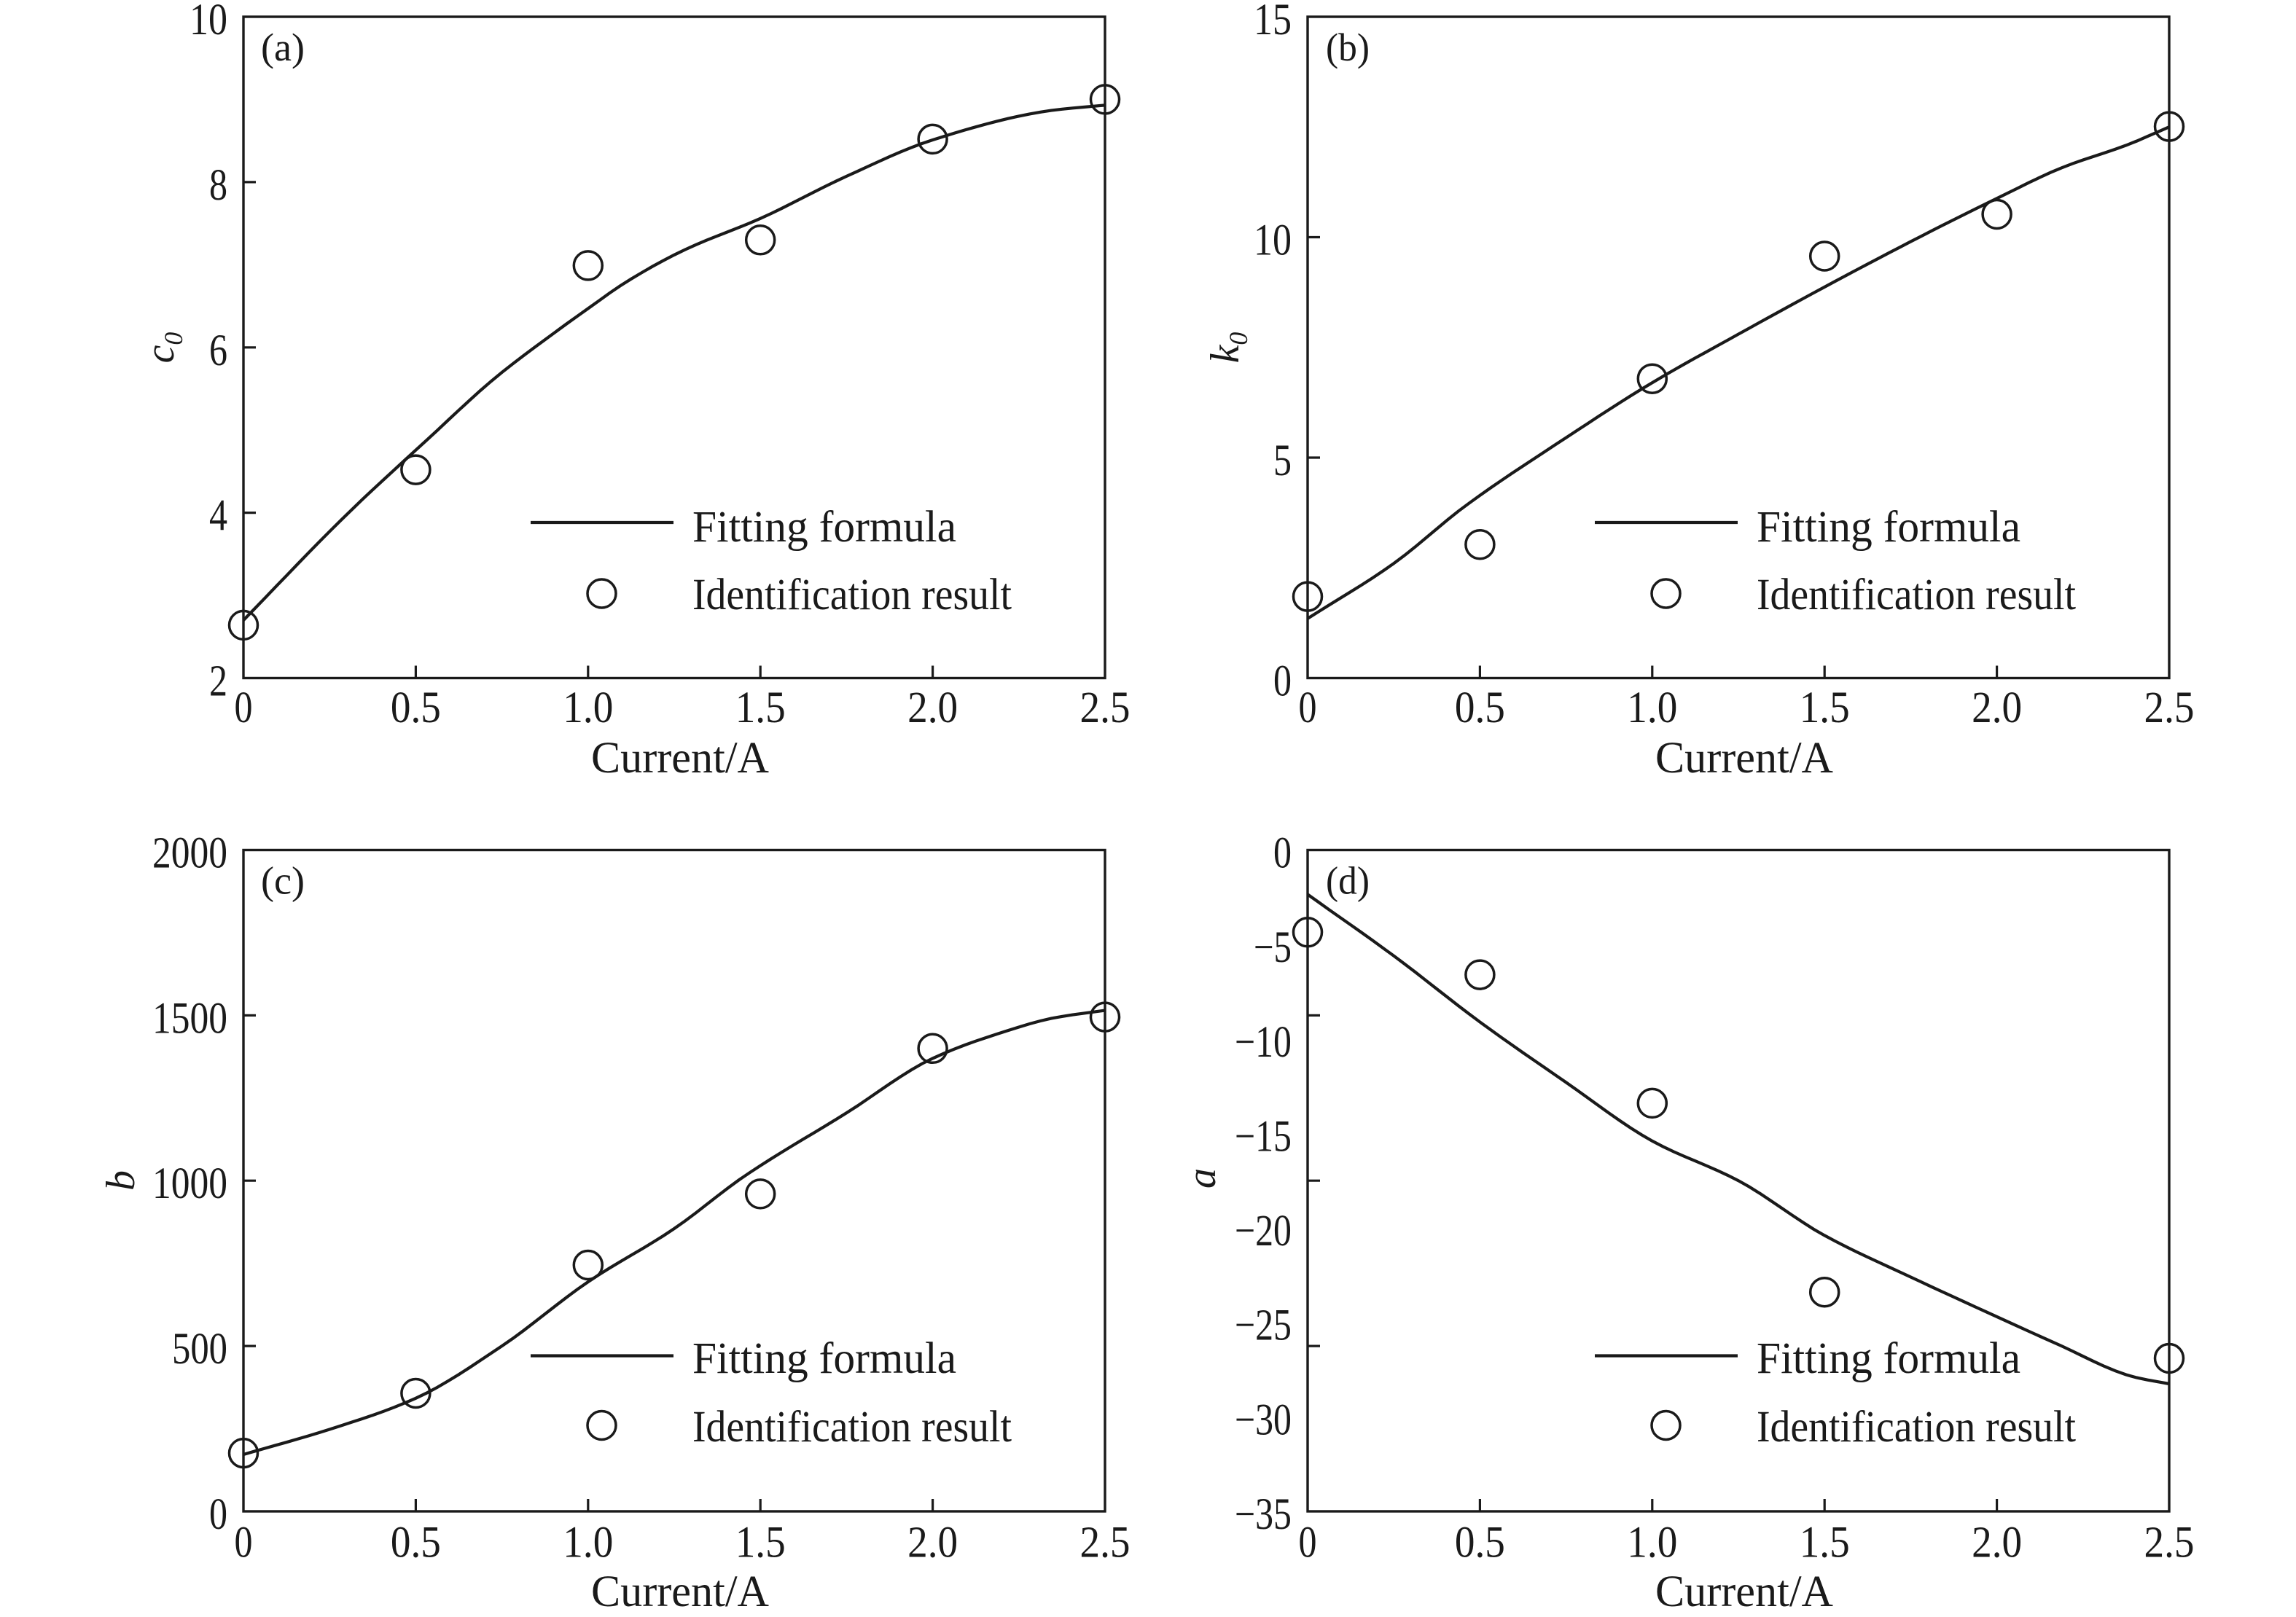 The height and width of the screenshot is (1617, 2296). Describe the element at coordinates (200, 1350) in the screenshot. I see `svg-text: 500` at that location.